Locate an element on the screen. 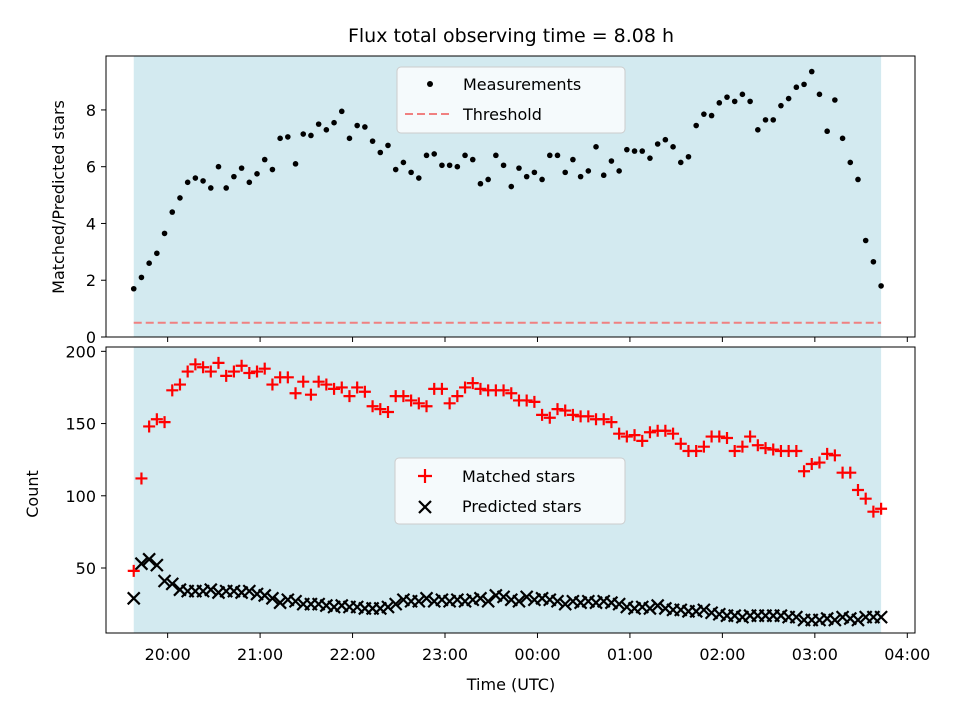  legend-threshold-label: Threshold is located at coordinates (502, 114).